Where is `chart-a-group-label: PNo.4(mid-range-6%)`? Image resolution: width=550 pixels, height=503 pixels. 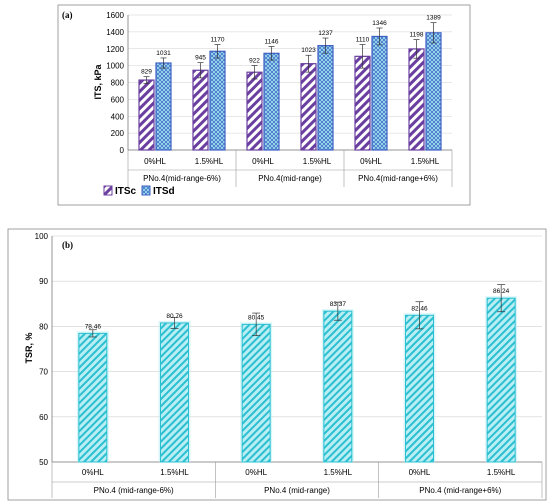 chart-a-group-label: PNo.4(mid-range-6%) is located at coordinates (182, 178).